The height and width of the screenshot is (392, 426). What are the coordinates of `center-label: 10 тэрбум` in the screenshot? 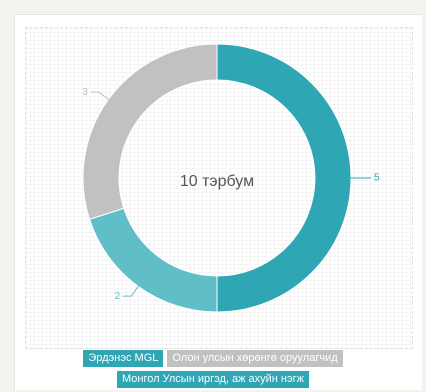 It's located at (217, 181).